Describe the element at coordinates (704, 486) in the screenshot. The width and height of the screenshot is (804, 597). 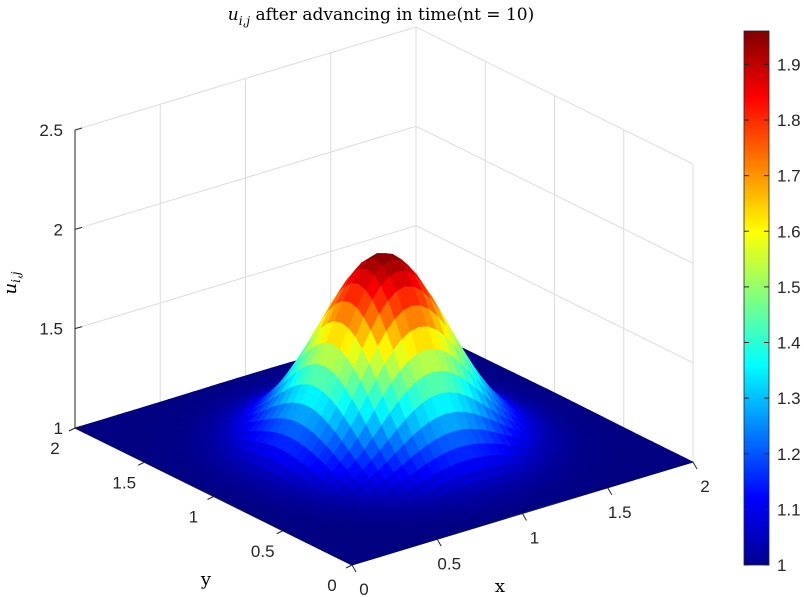
I see `x-tick-label: 2` at that location.